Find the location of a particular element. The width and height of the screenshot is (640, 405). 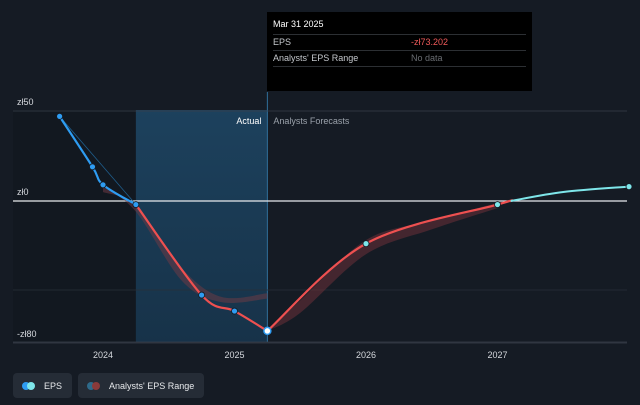

y-tick-label-2: -zł80 is located at coordinates (27, 334).